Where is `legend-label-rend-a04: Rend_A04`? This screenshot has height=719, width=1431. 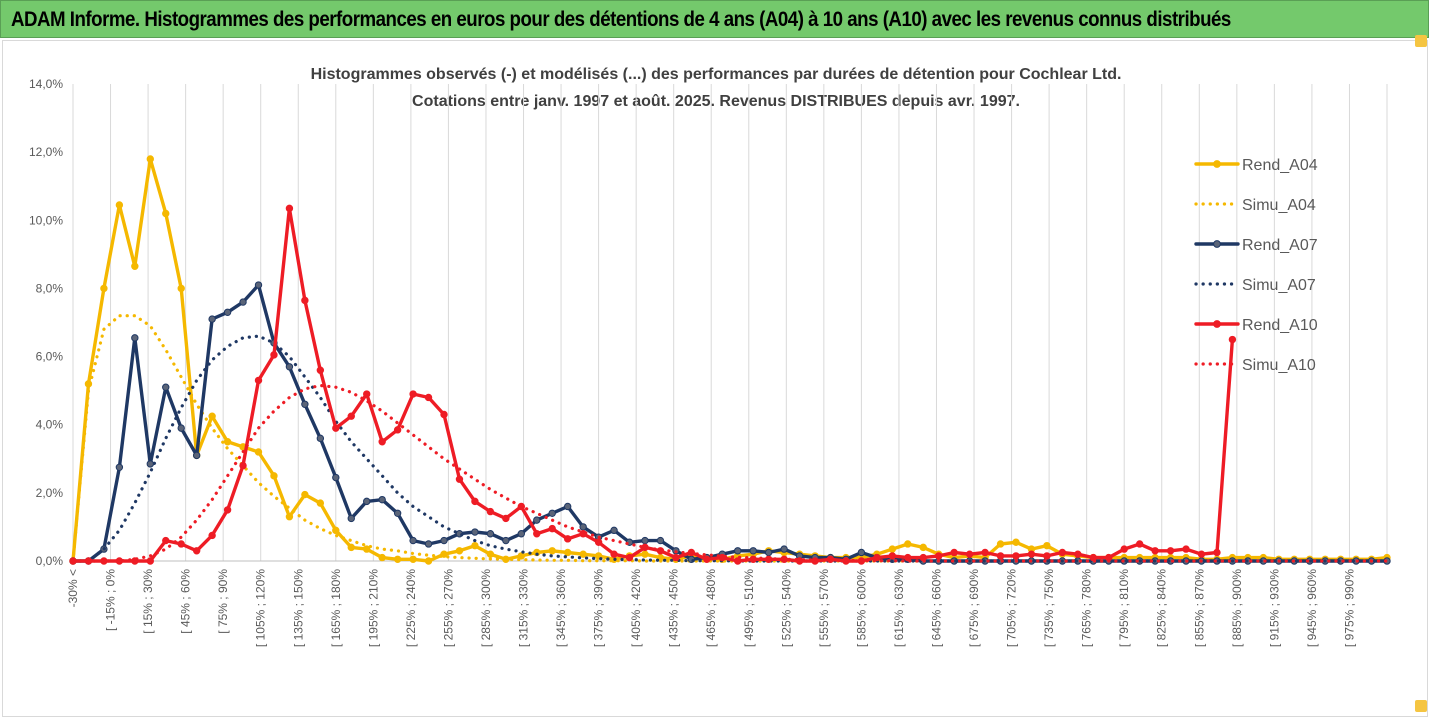
legend-label-rend-a04: Rend_A04 is located at coordinates (1280, 165).